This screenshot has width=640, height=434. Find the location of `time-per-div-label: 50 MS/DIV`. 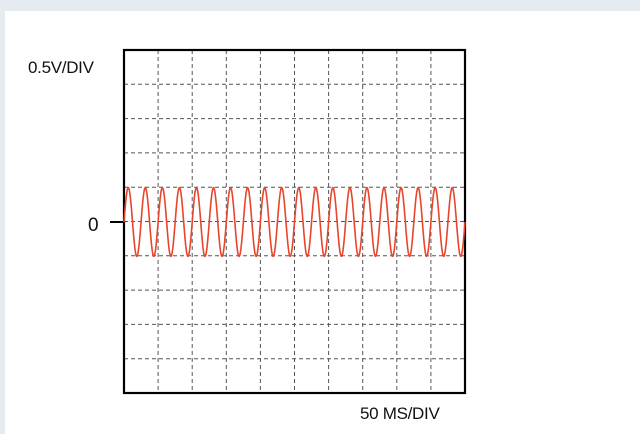

time-per-div-label: 50 MS/DIV is located at coordinates (400, 413).